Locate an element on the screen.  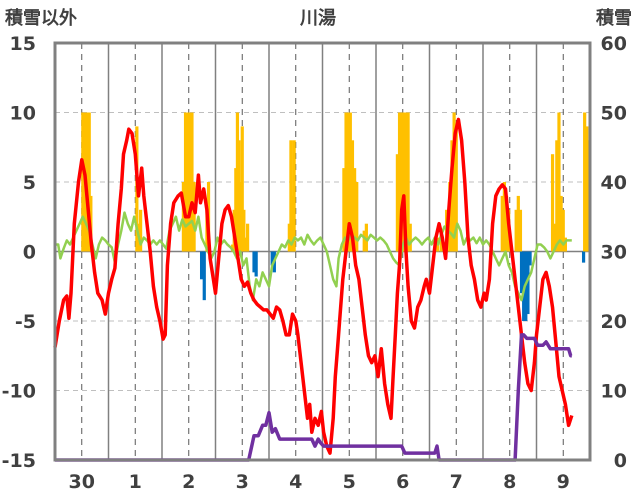
left-y-tick-label: -5 is located at coordinates (25, 322).